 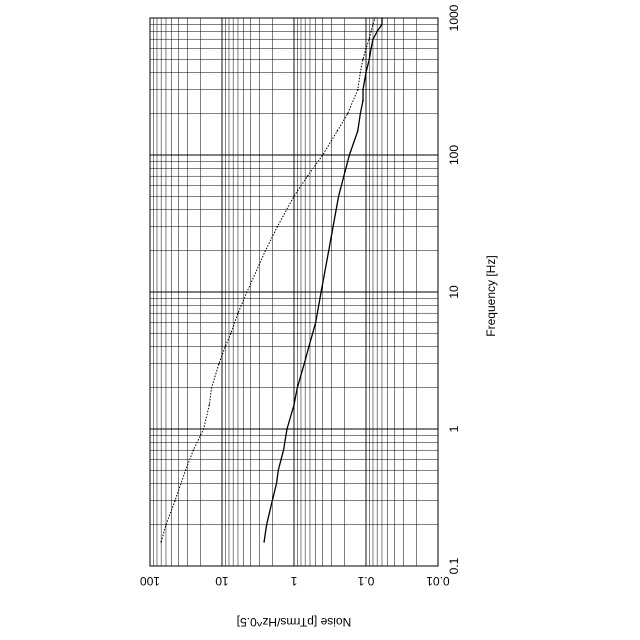 I want to click on noise-tick-label: 100, so click(x=150, y=581).